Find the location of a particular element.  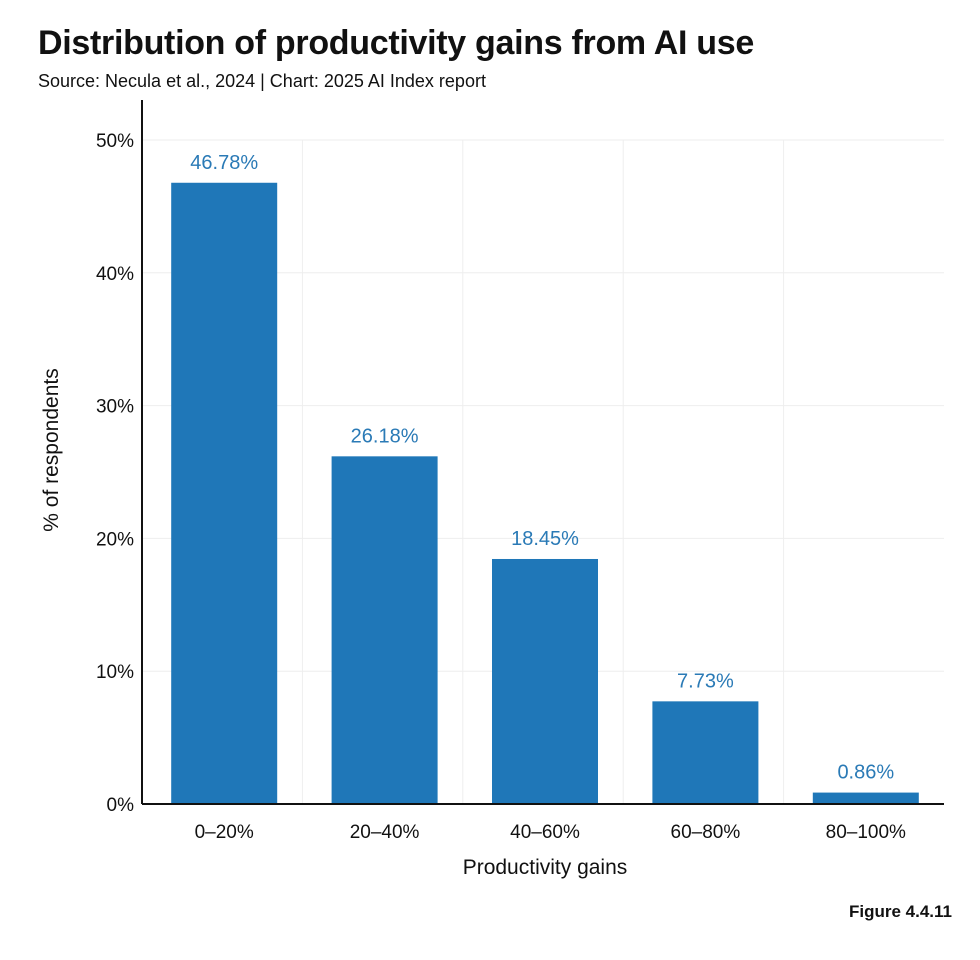

x-tick-label: 40–60% is located at coordinates (545, 832).